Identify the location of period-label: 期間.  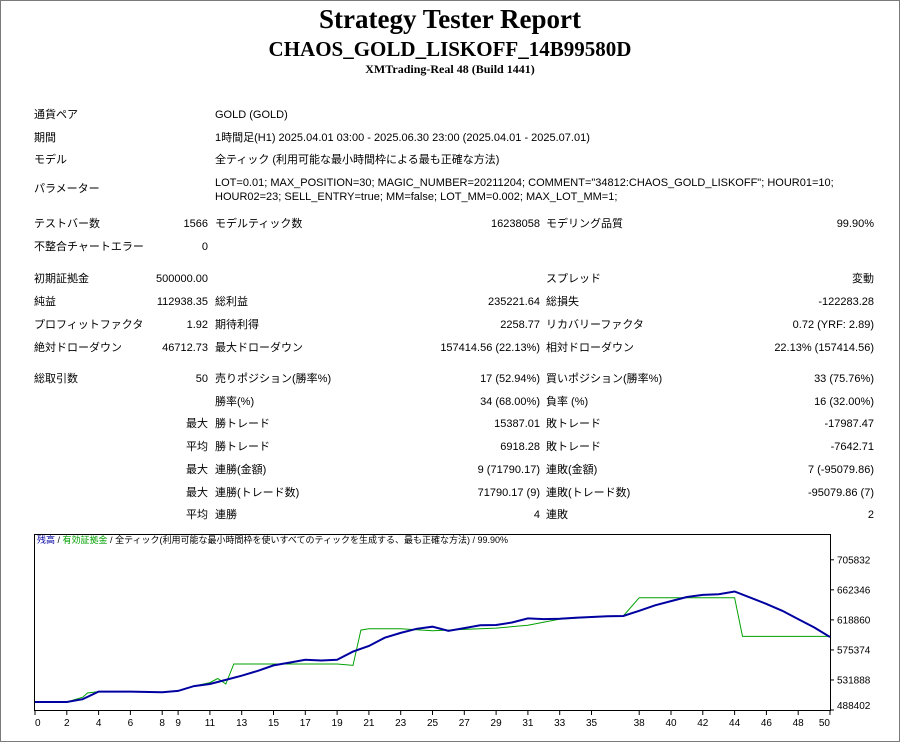
(45, 138).